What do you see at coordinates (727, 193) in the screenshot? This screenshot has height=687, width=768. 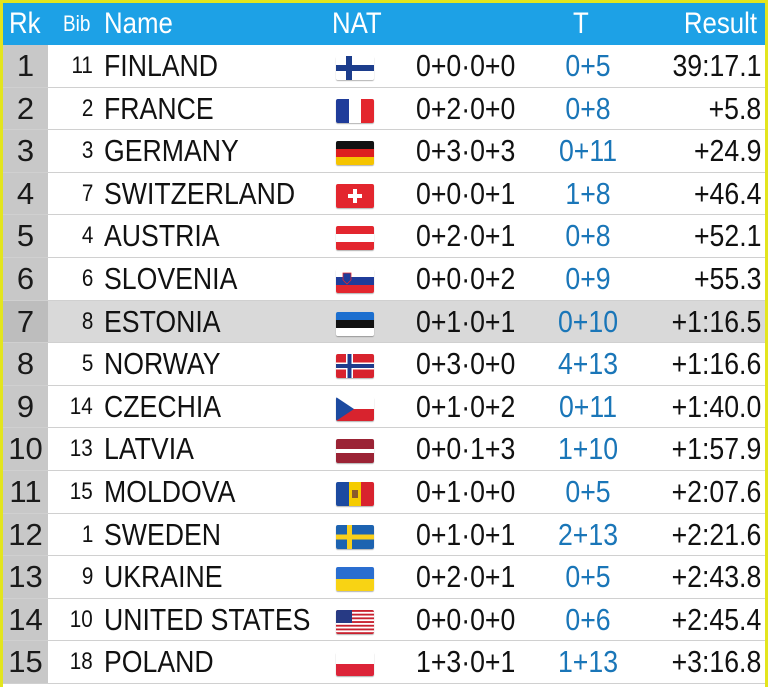 I see `result-cell: +46.4` at bounding box center [727, 193].